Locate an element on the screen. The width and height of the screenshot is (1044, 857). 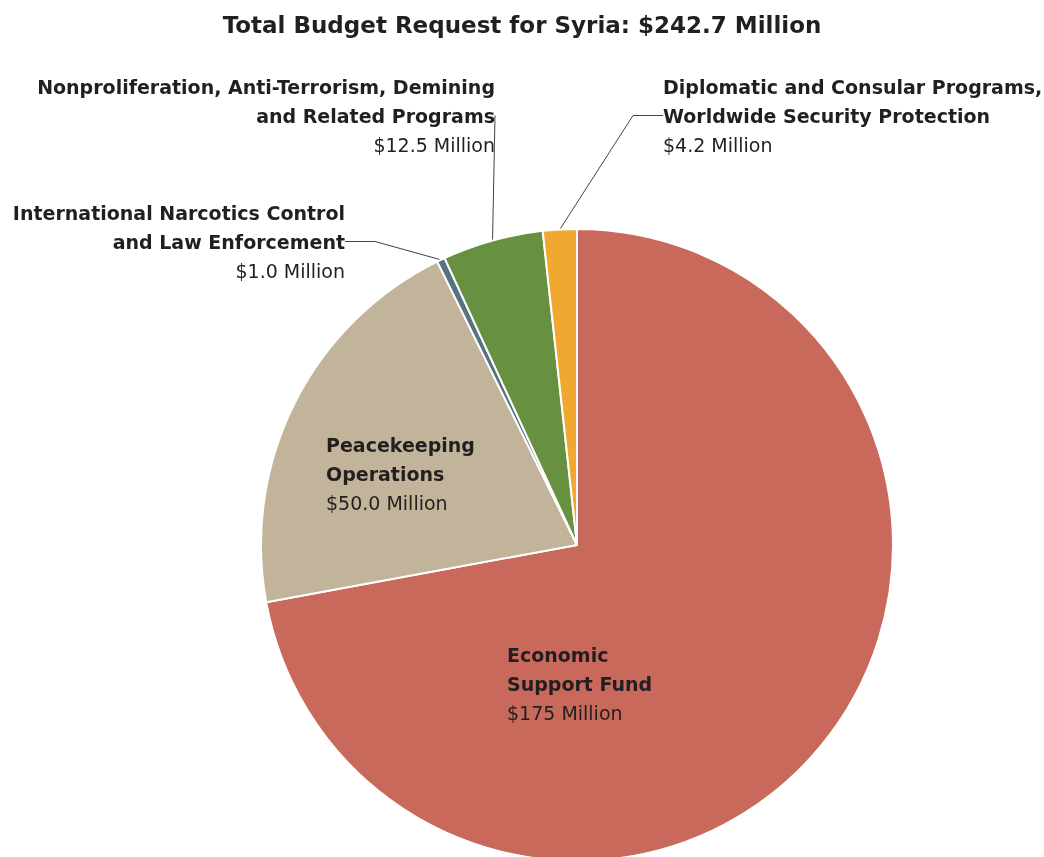
slice-label: Peacekeeping Operations is located at coordinates (400, 459).